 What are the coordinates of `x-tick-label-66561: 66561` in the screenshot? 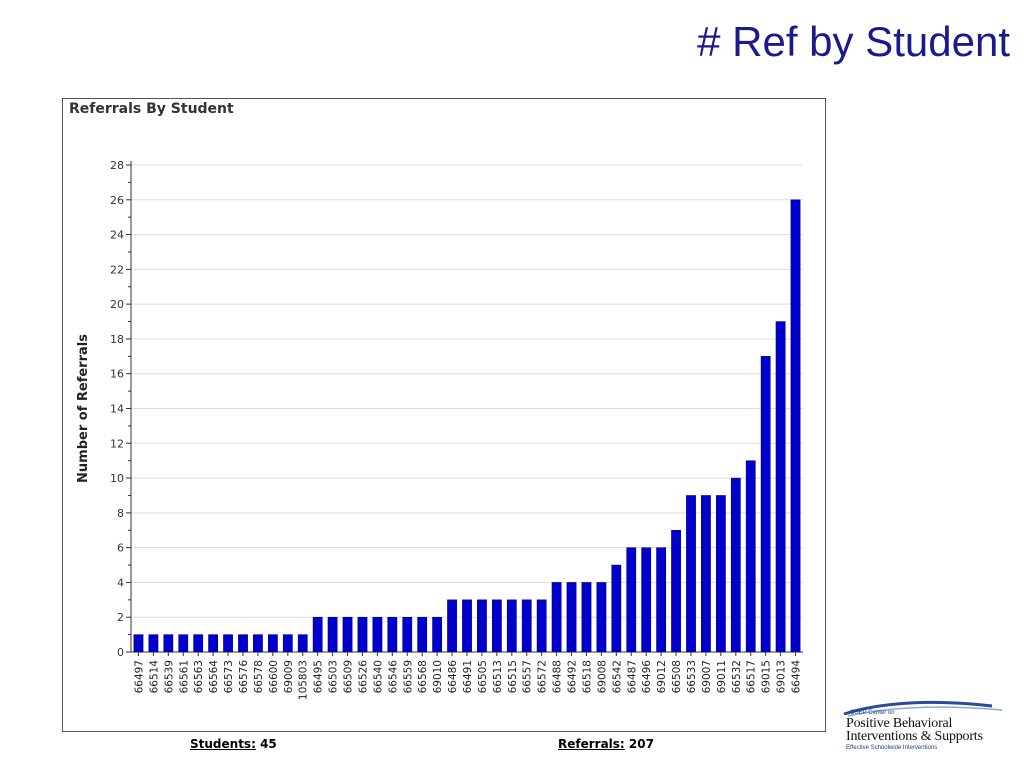 It's located at (184, 676).